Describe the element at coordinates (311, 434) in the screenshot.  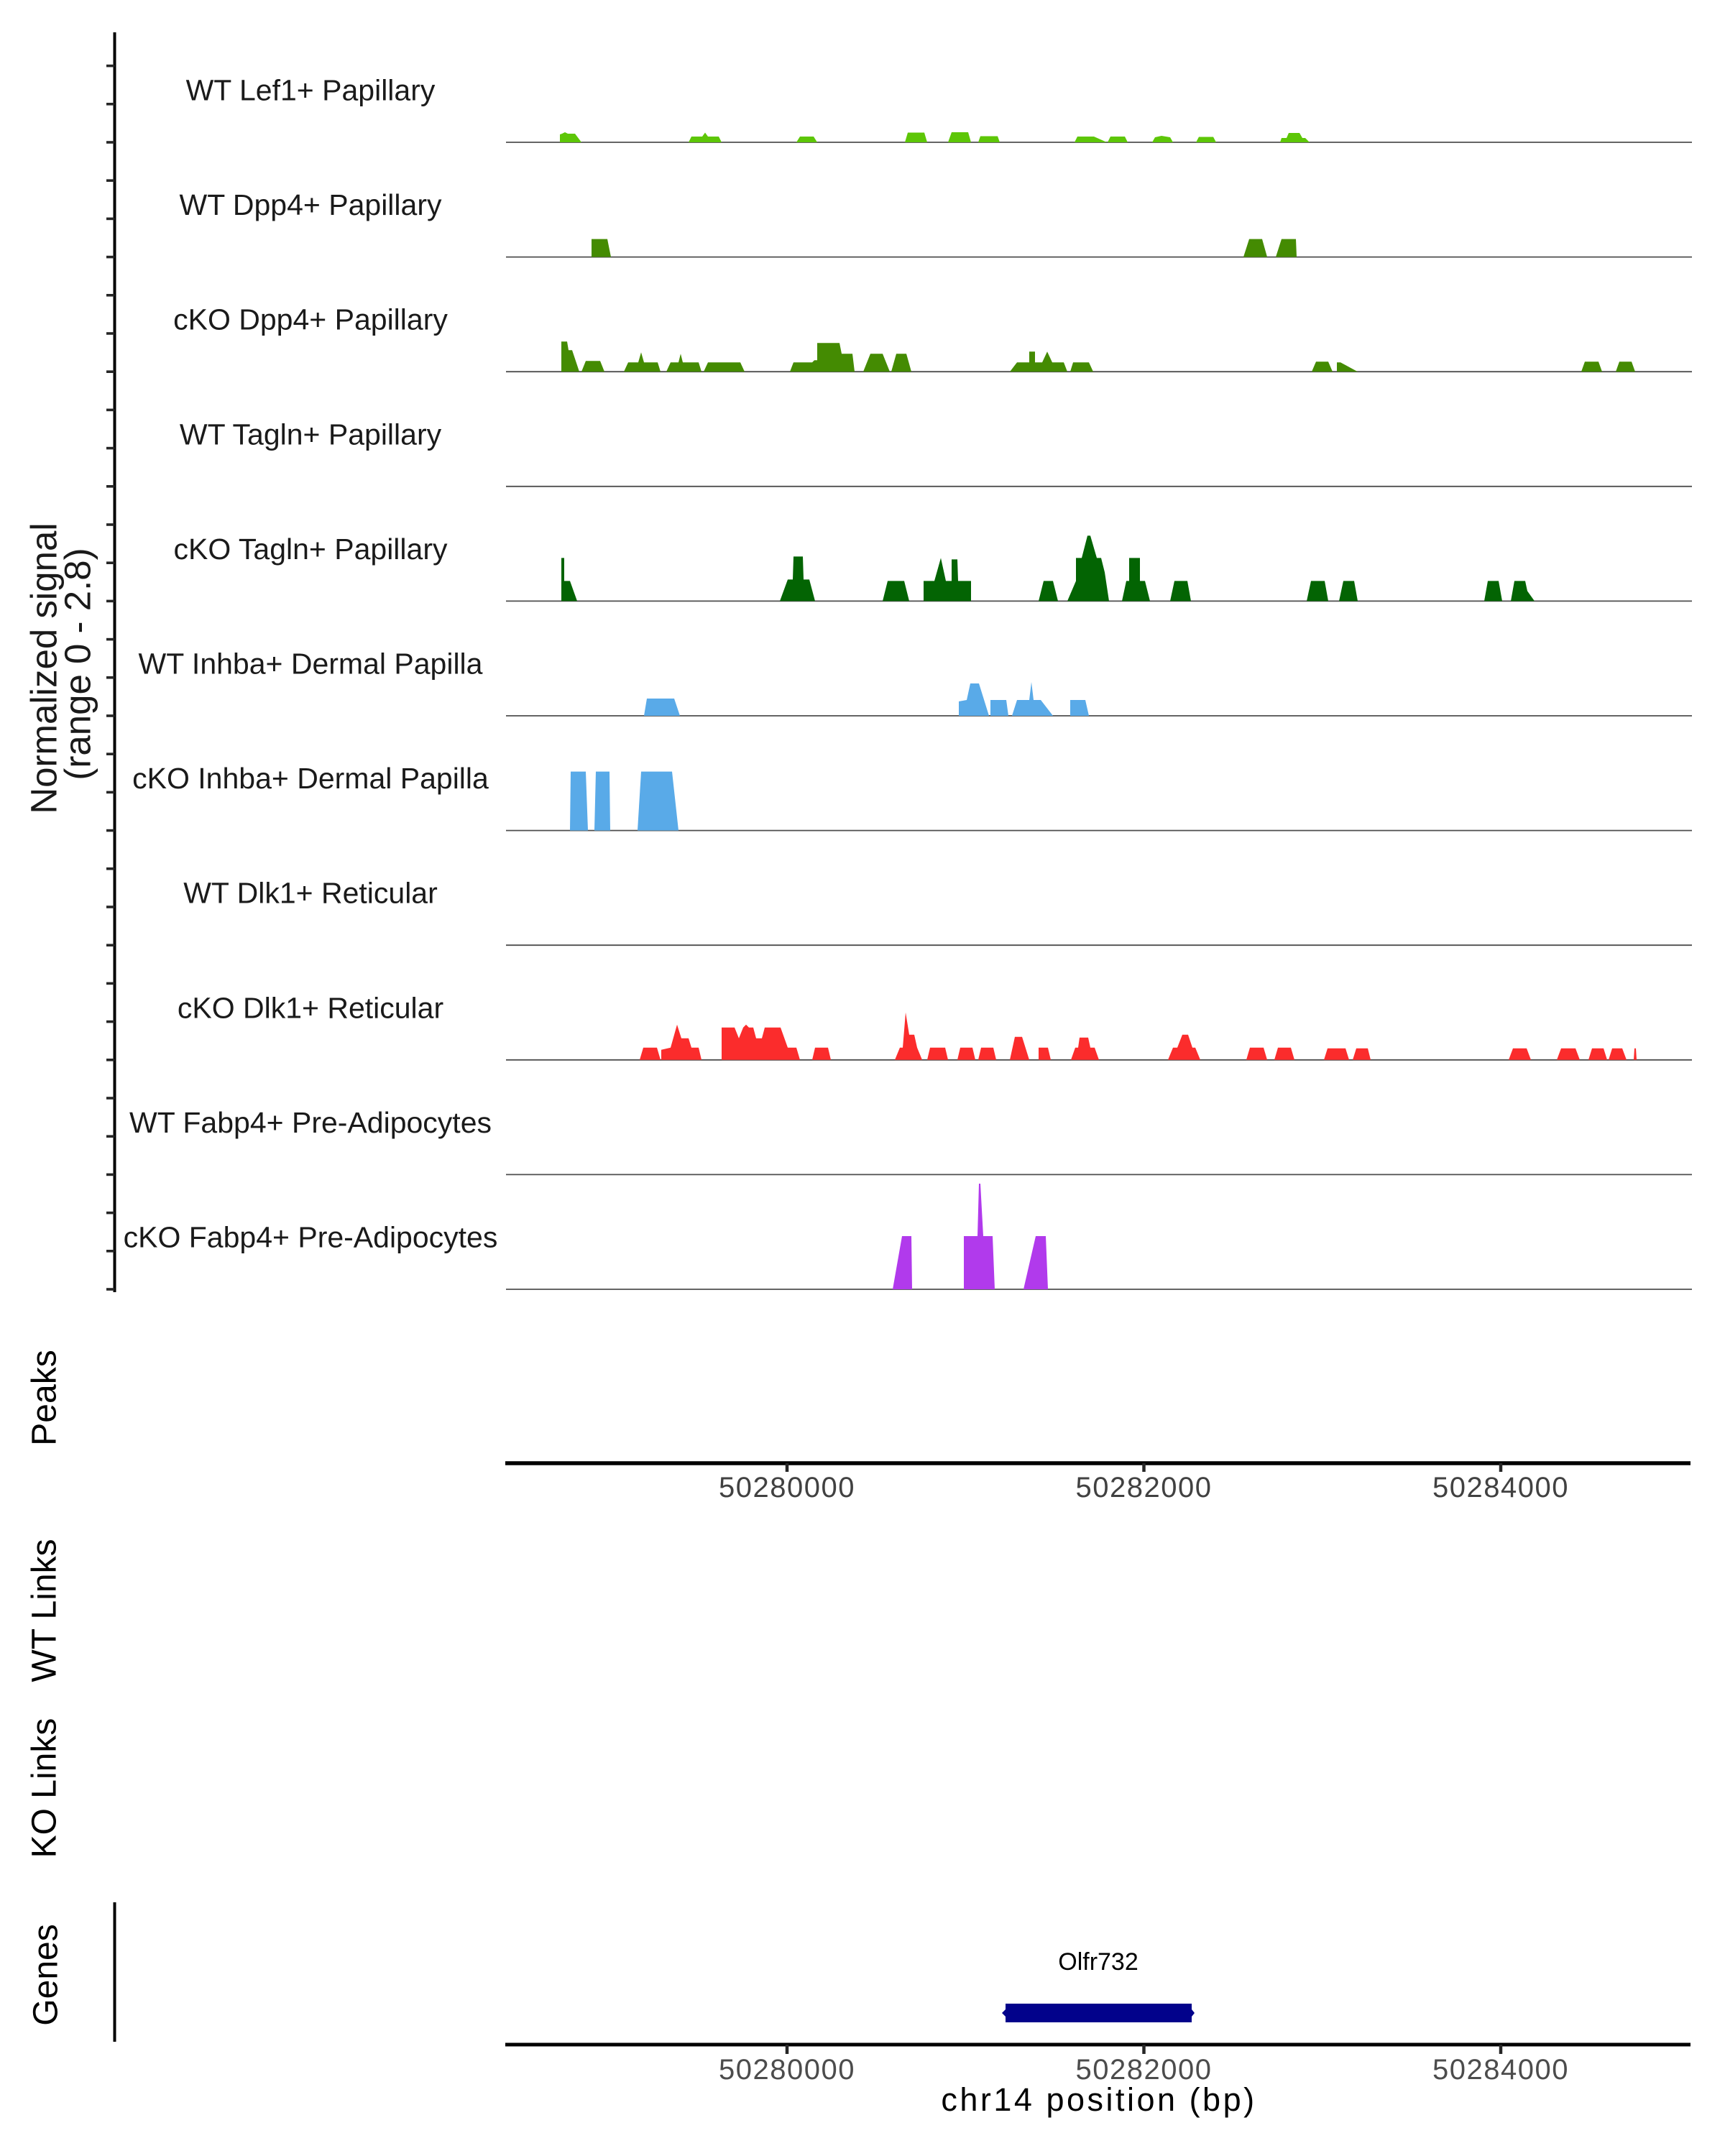
I see `svg-text: WT Tagln+ Papillary` at that location.